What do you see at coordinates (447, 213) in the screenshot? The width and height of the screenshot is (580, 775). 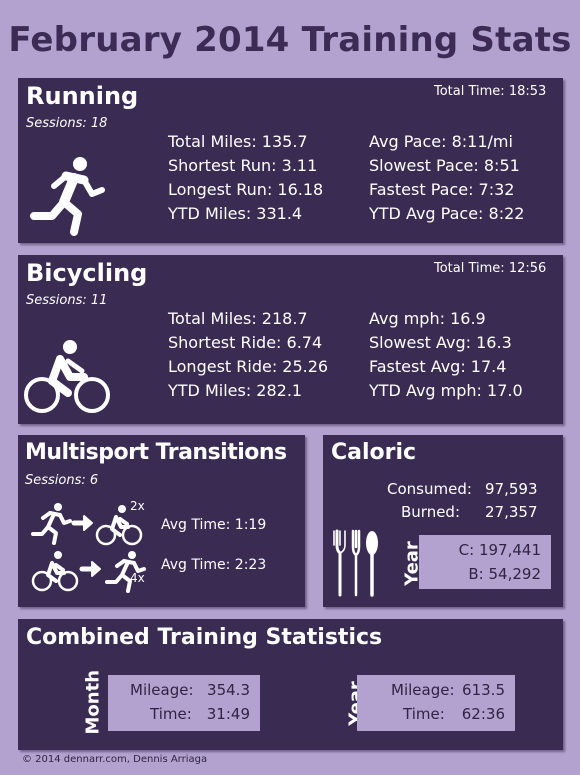 I see `running-stat-right-3: YTD Avg Pace: 8:22` at bounding box center [447, 213].